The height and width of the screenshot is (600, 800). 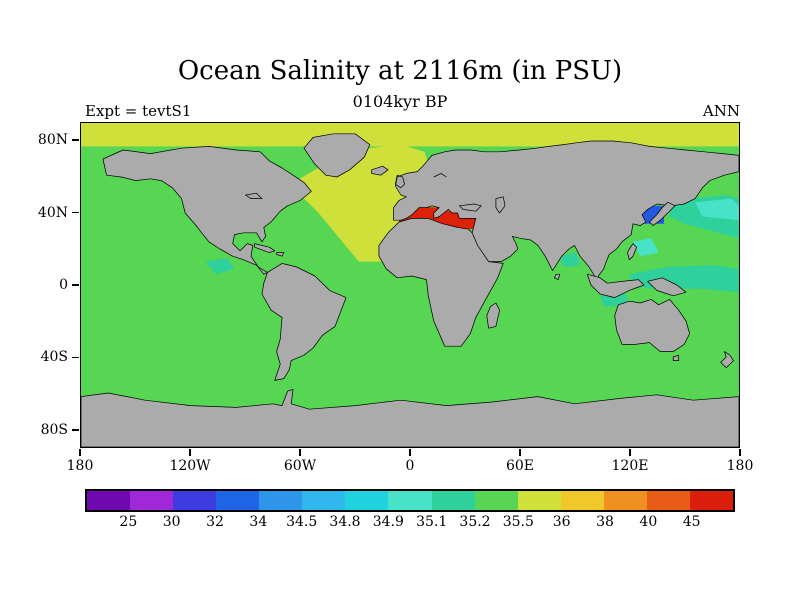 I want to click on north-america, so click(x=207, y=210).